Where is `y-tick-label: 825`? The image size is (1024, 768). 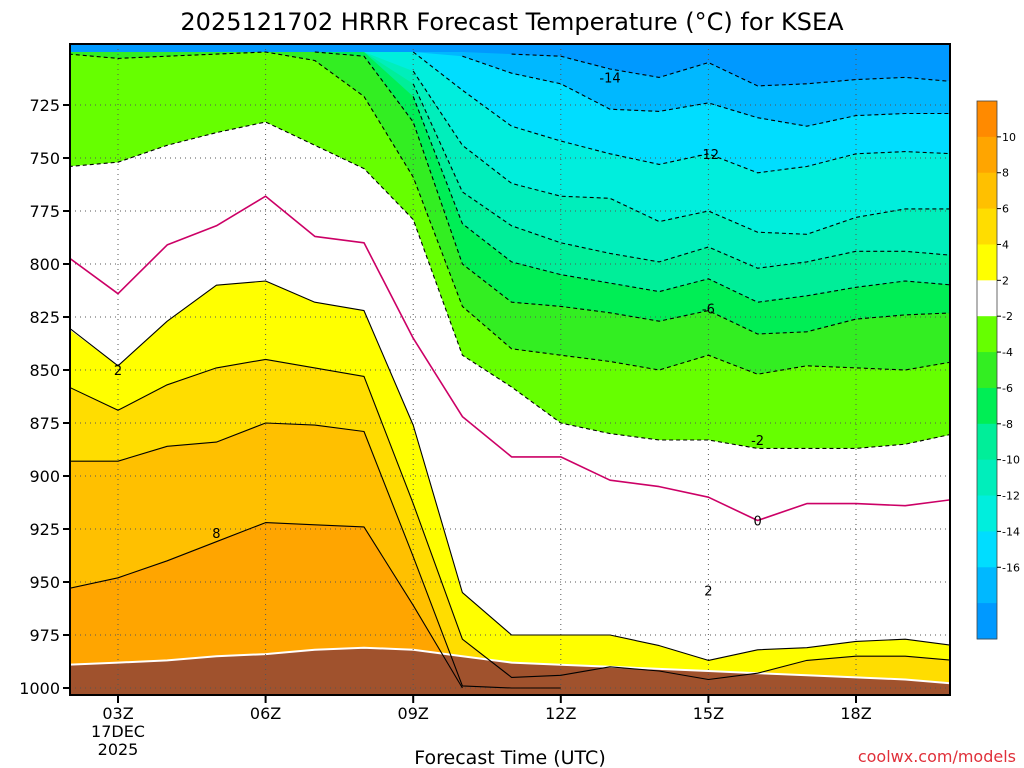
y-tick-label: 825 is located at coordinates (44, 317).